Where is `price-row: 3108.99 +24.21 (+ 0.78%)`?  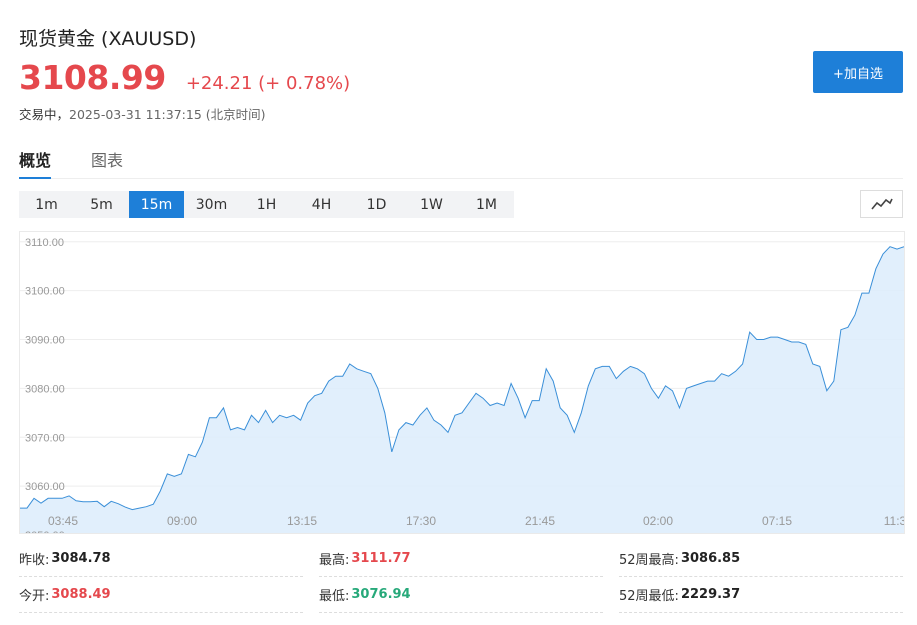
price-row: 3108.99 +24.21 (+ 0.78%) is located at coordinates (184, 77).